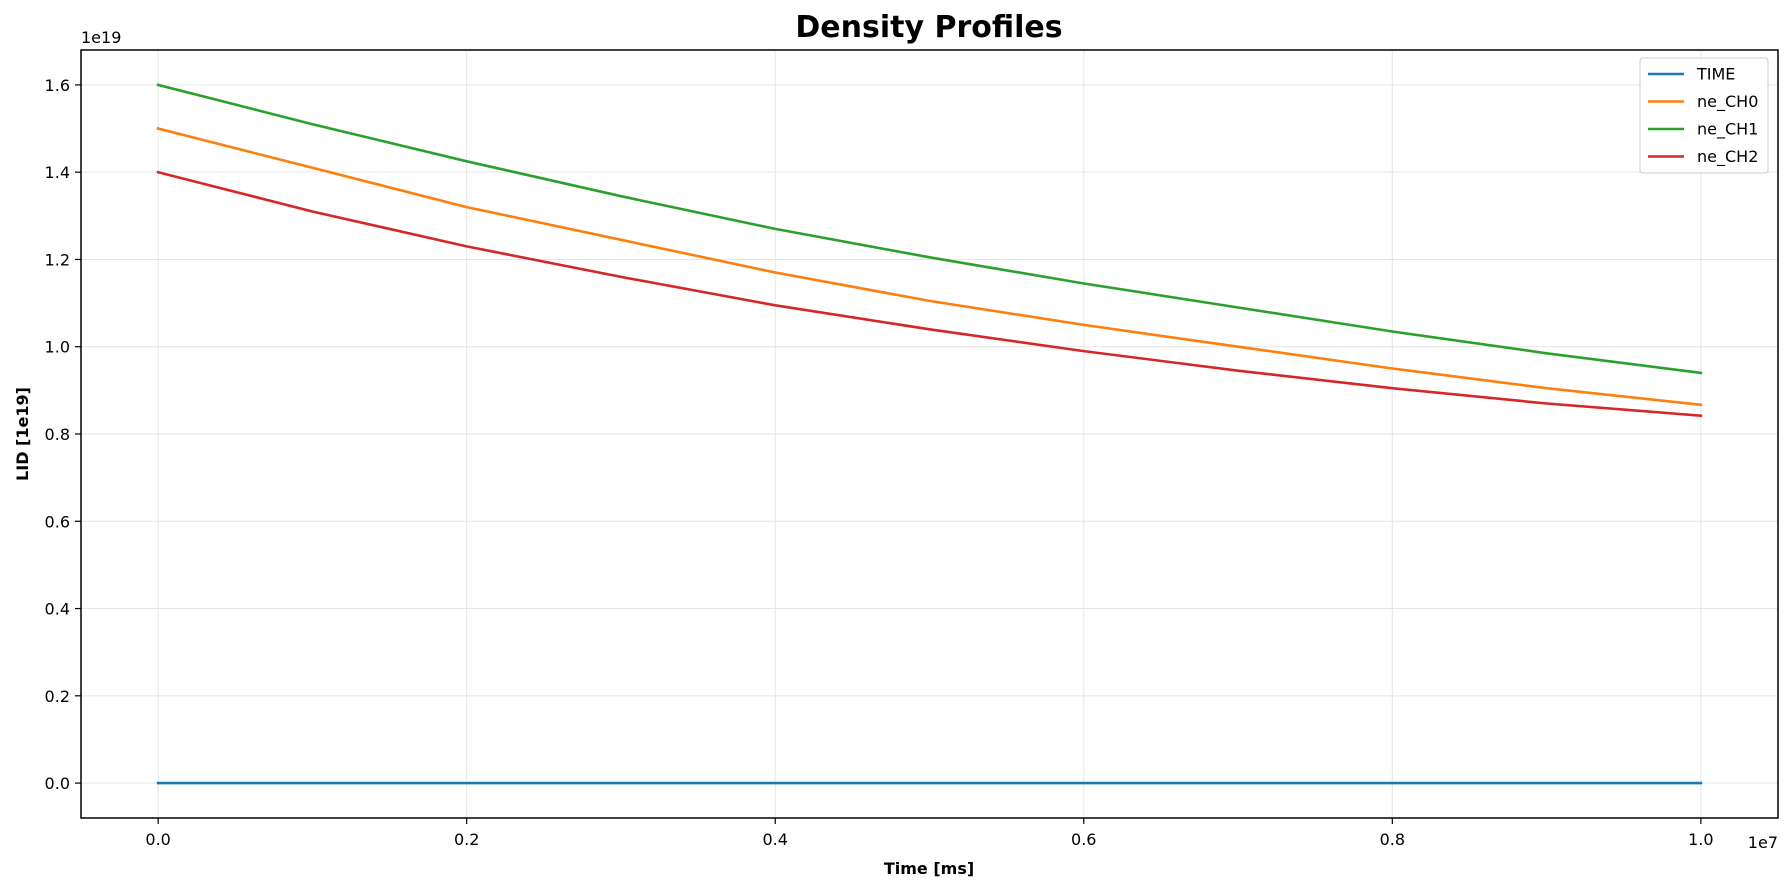  I want to click on y-tick-label: 0.0, so click(57, 783).